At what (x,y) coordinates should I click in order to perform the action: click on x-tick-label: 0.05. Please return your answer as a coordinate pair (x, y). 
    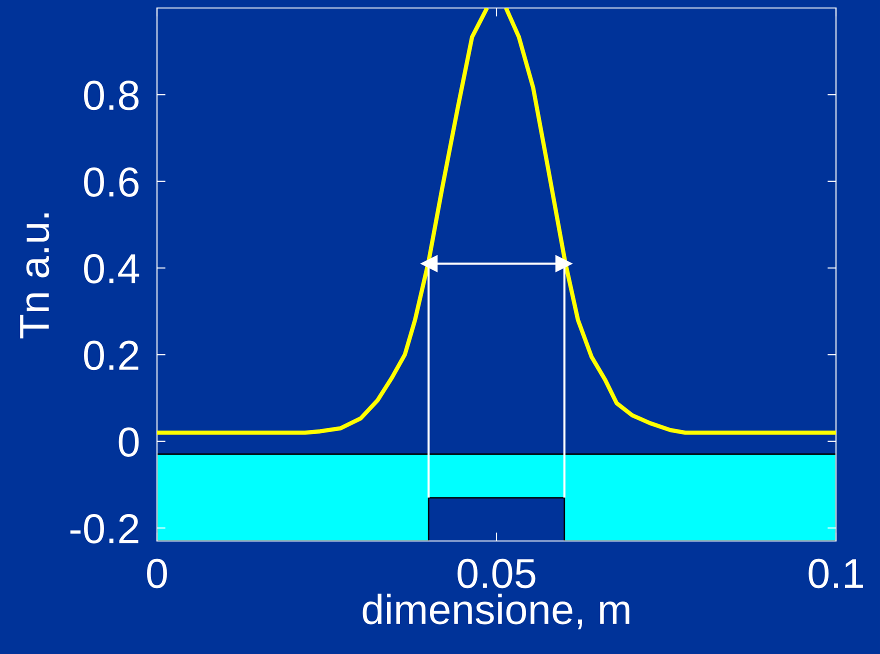
    Looking at the image, I should click on (497, 573).